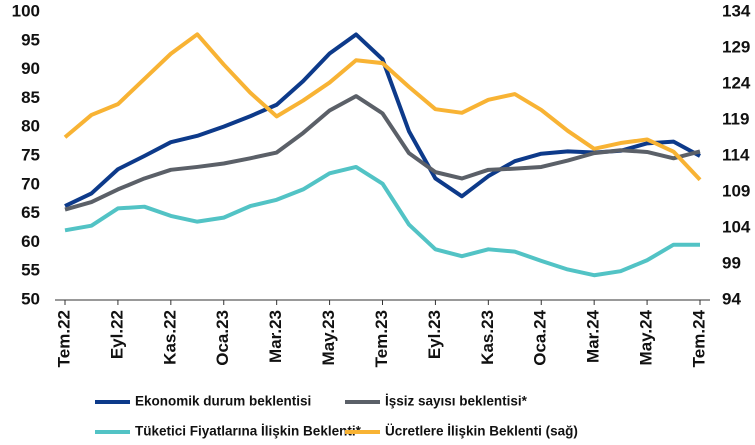 Image resolution: width=755 pixels, height=445 pixels. I want to click on x-tick-label: May.23, so click(328, 337).